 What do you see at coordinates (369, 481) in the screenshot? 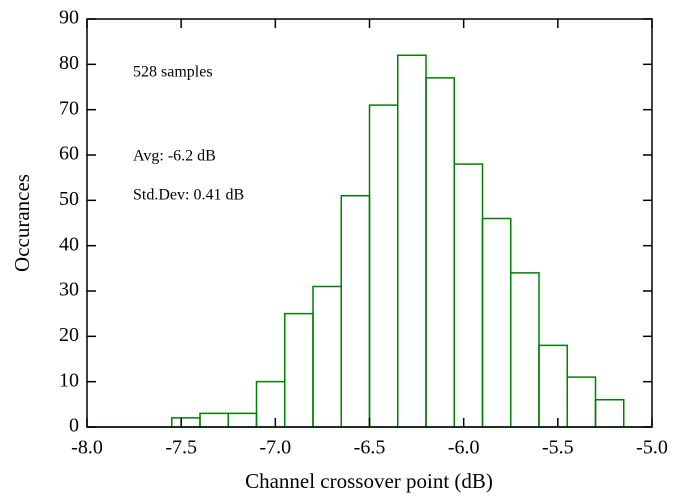
I see `x-axis-label: Channel crossover point (dB)` at bounding box center [369, 481].